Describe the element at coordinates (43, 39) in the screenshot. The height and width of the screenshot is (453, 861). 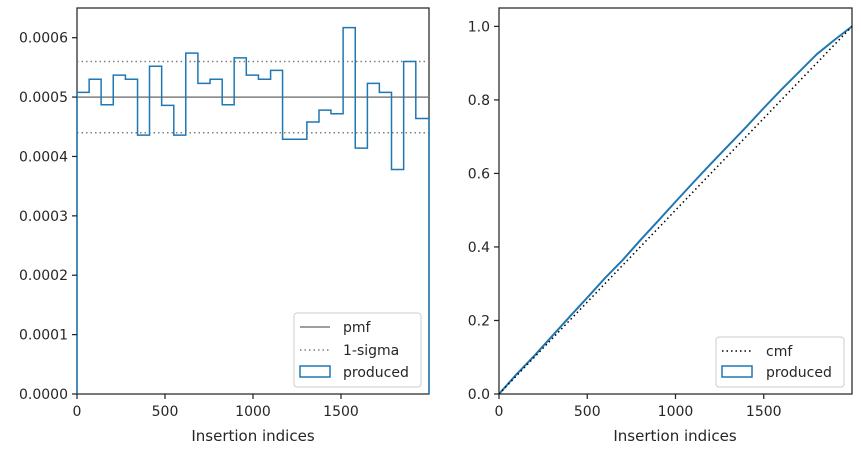
I see `y-tick-label: 0.0006` at that location.